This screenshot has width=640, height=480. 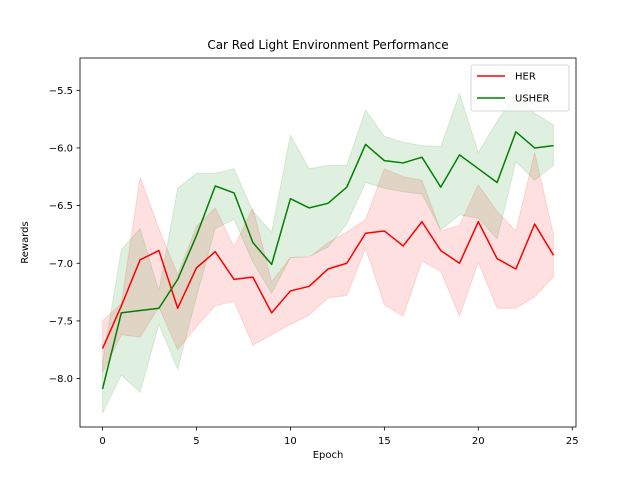 I want to click on y-tick-label: −5.5, so click(x=61, y=91).